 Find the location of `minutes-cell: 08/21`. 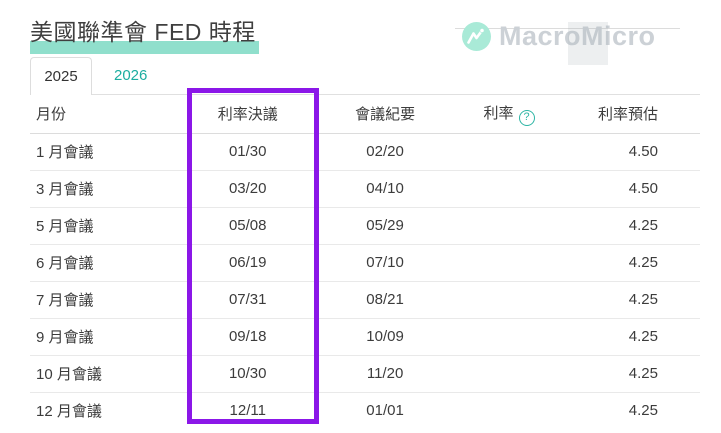

minutes-cell: 08/21 is located at coordinates (385, 300).